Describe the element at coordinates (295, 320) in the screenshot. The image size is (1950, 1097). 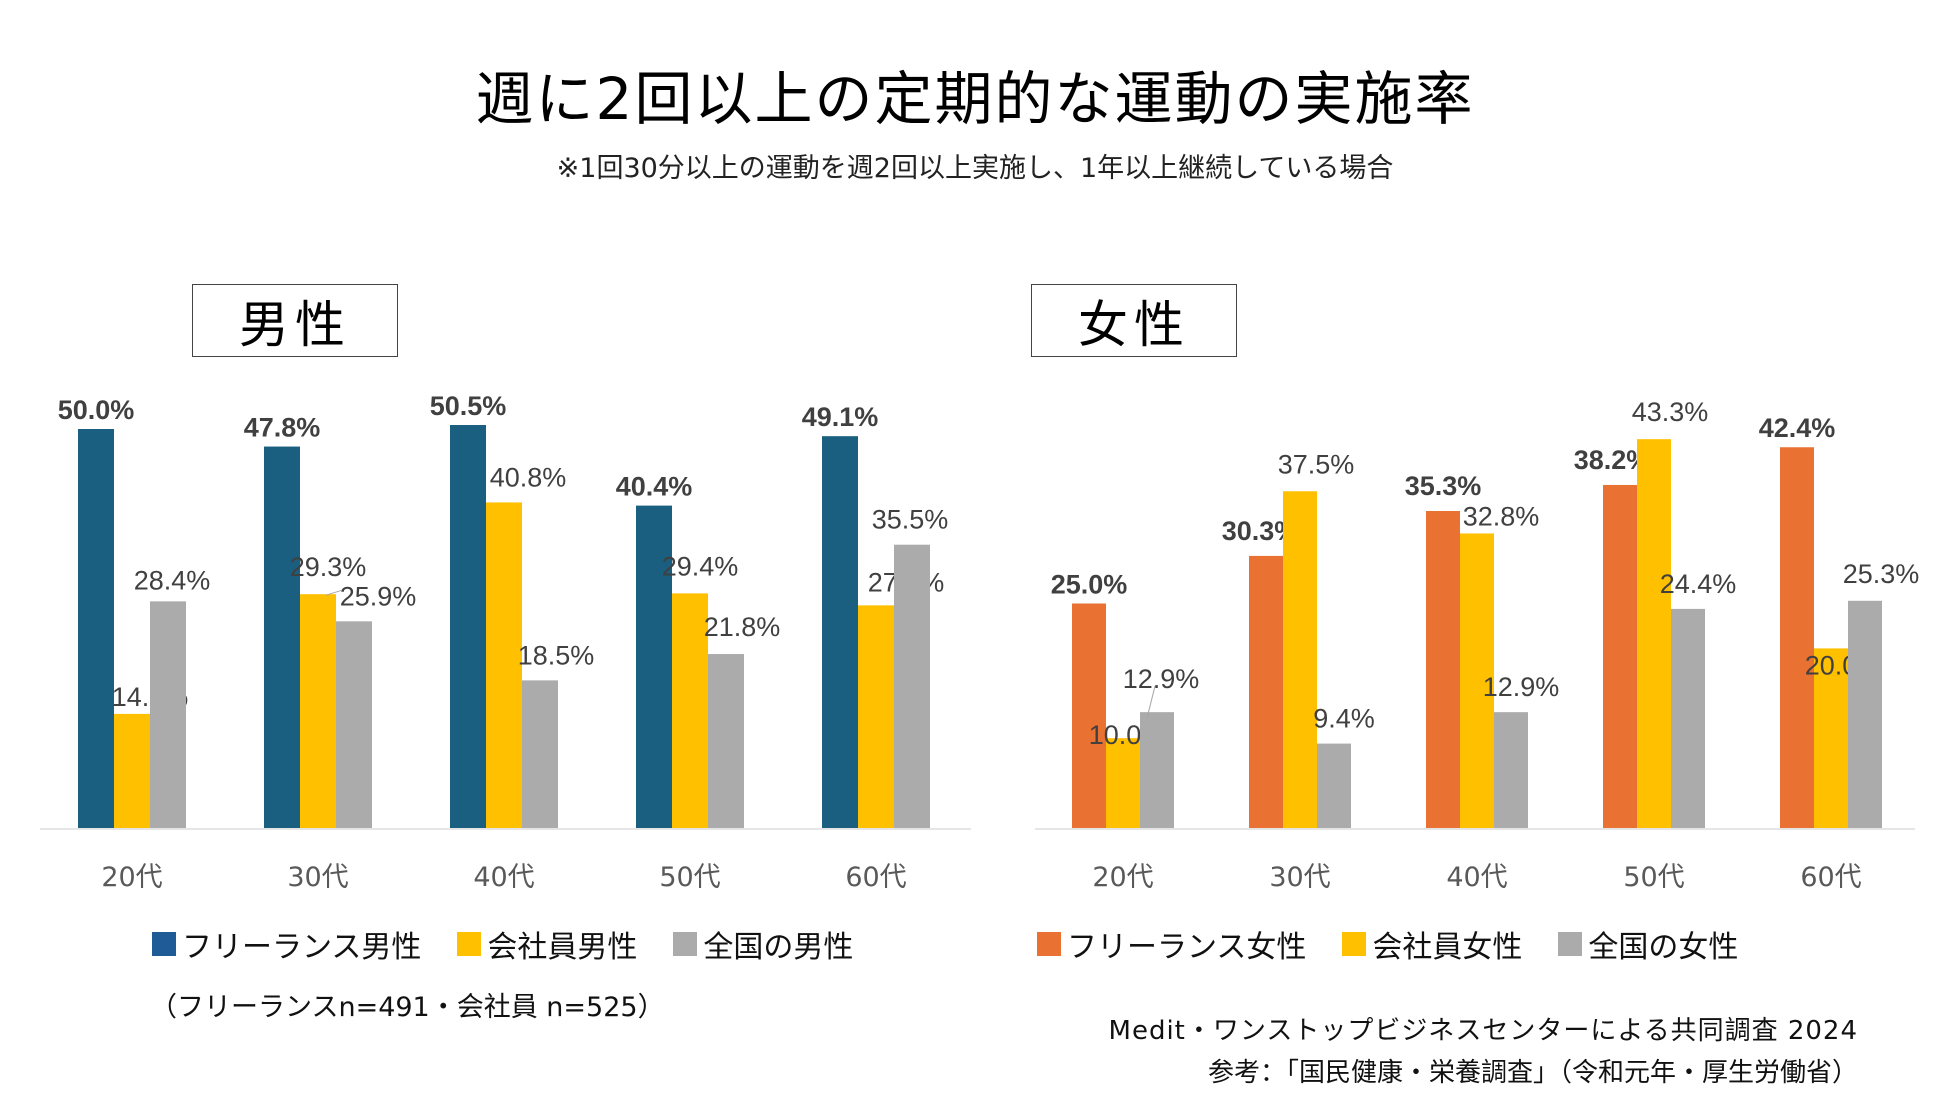
I see `male-panel-title: 男性` at that location.